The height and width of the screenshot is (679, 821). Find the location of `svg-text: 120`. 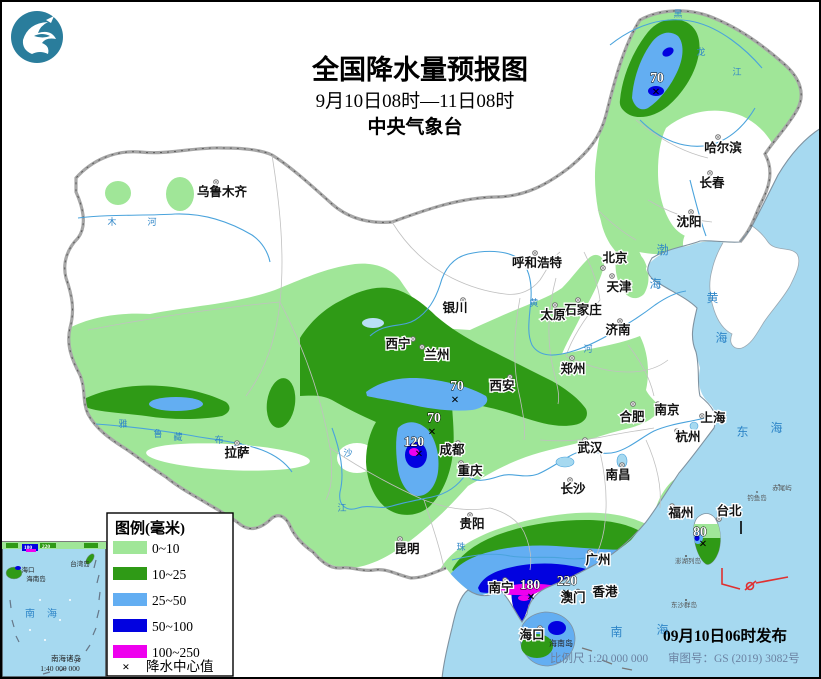

svg-text: 120 is located at coordinates (414, 441).